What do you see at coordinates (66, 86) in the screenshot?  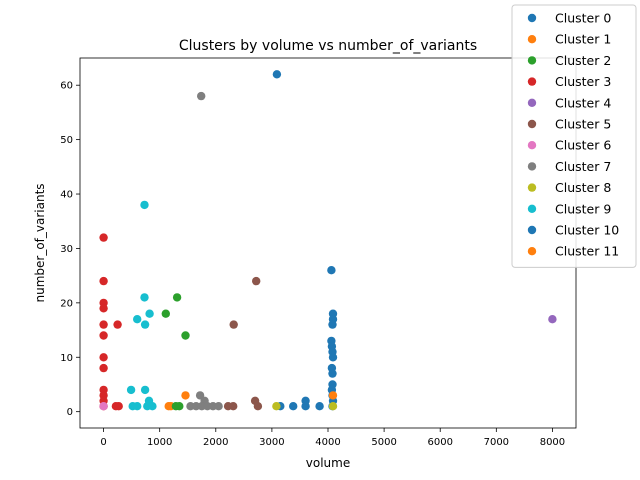 I see `y-tick-label: 60` at bounding box center [66, 86].